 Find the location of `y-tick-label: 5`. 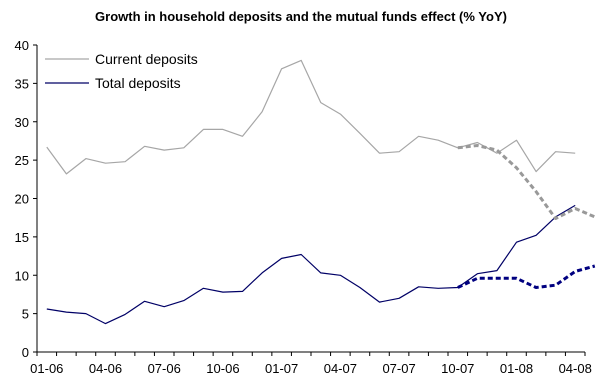

y-tick-label: 5 is located at coordinates (25, 314).